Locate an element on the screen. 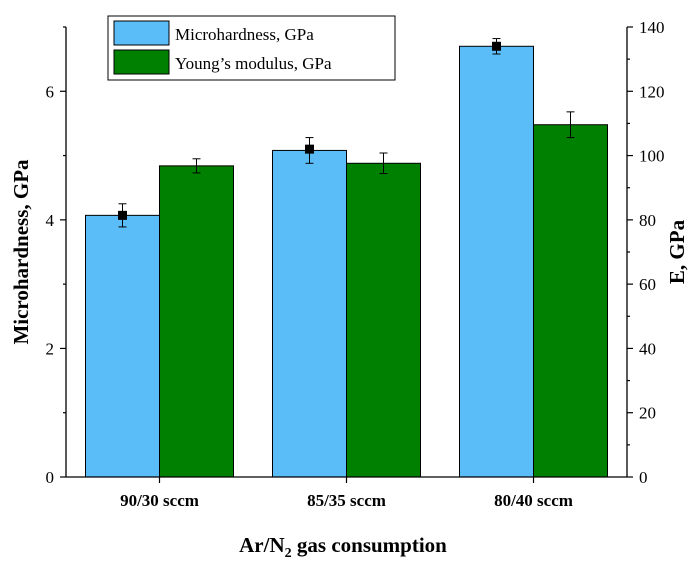 This screenshot has width=700, height=566. x-tick-label-1: 85/35 sccm is located at coordinates (346, 500).